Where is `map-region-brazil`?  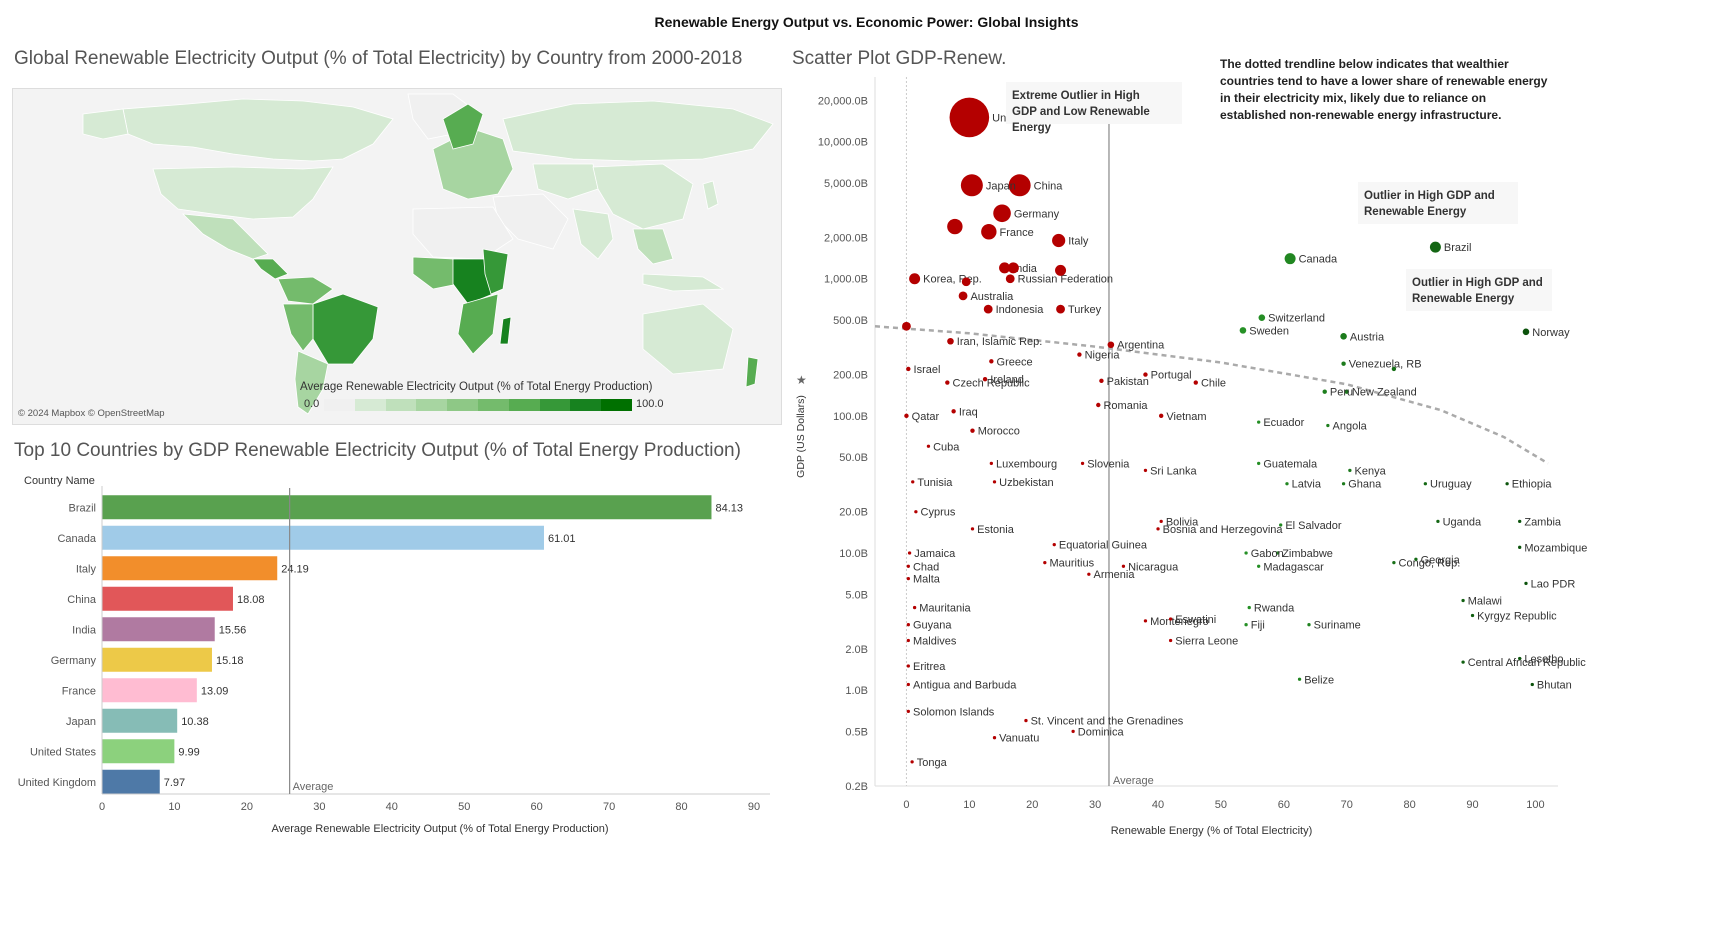
map-region-brazil is located at coordinates (345, 329).